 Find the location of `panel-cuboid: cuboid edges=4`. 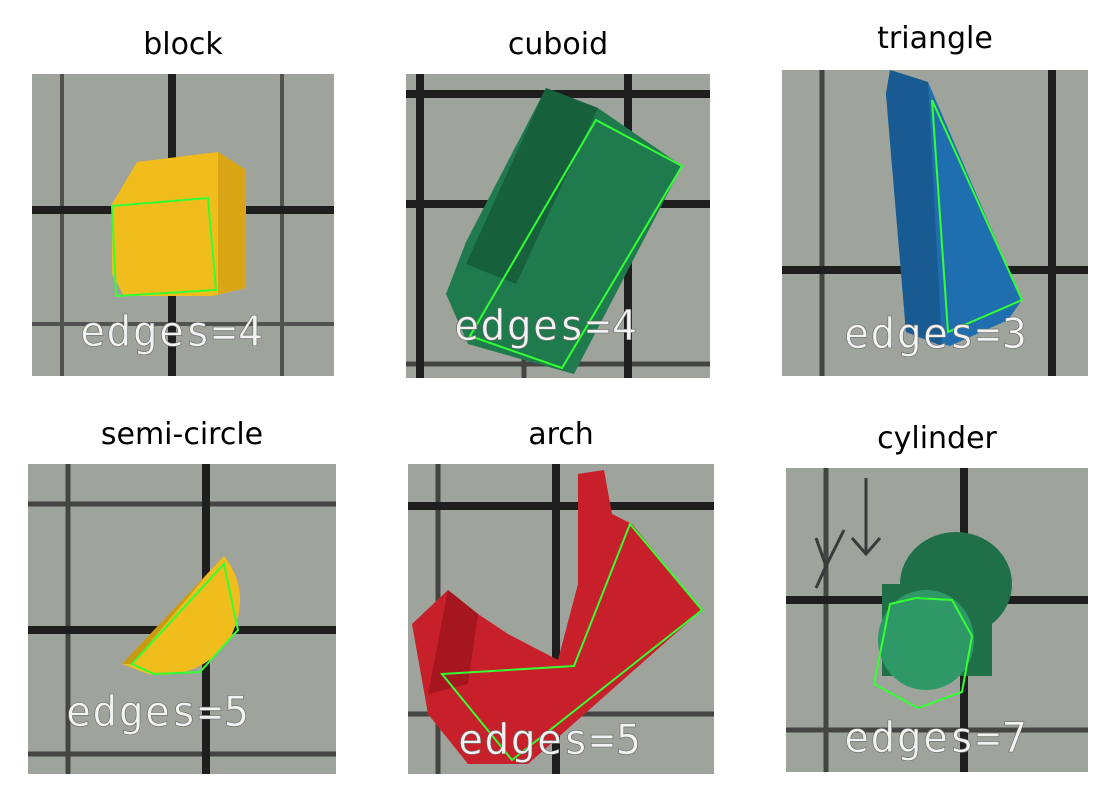

panel-cuboid: cuboid edges=4 is located at coordinates (558, 201).